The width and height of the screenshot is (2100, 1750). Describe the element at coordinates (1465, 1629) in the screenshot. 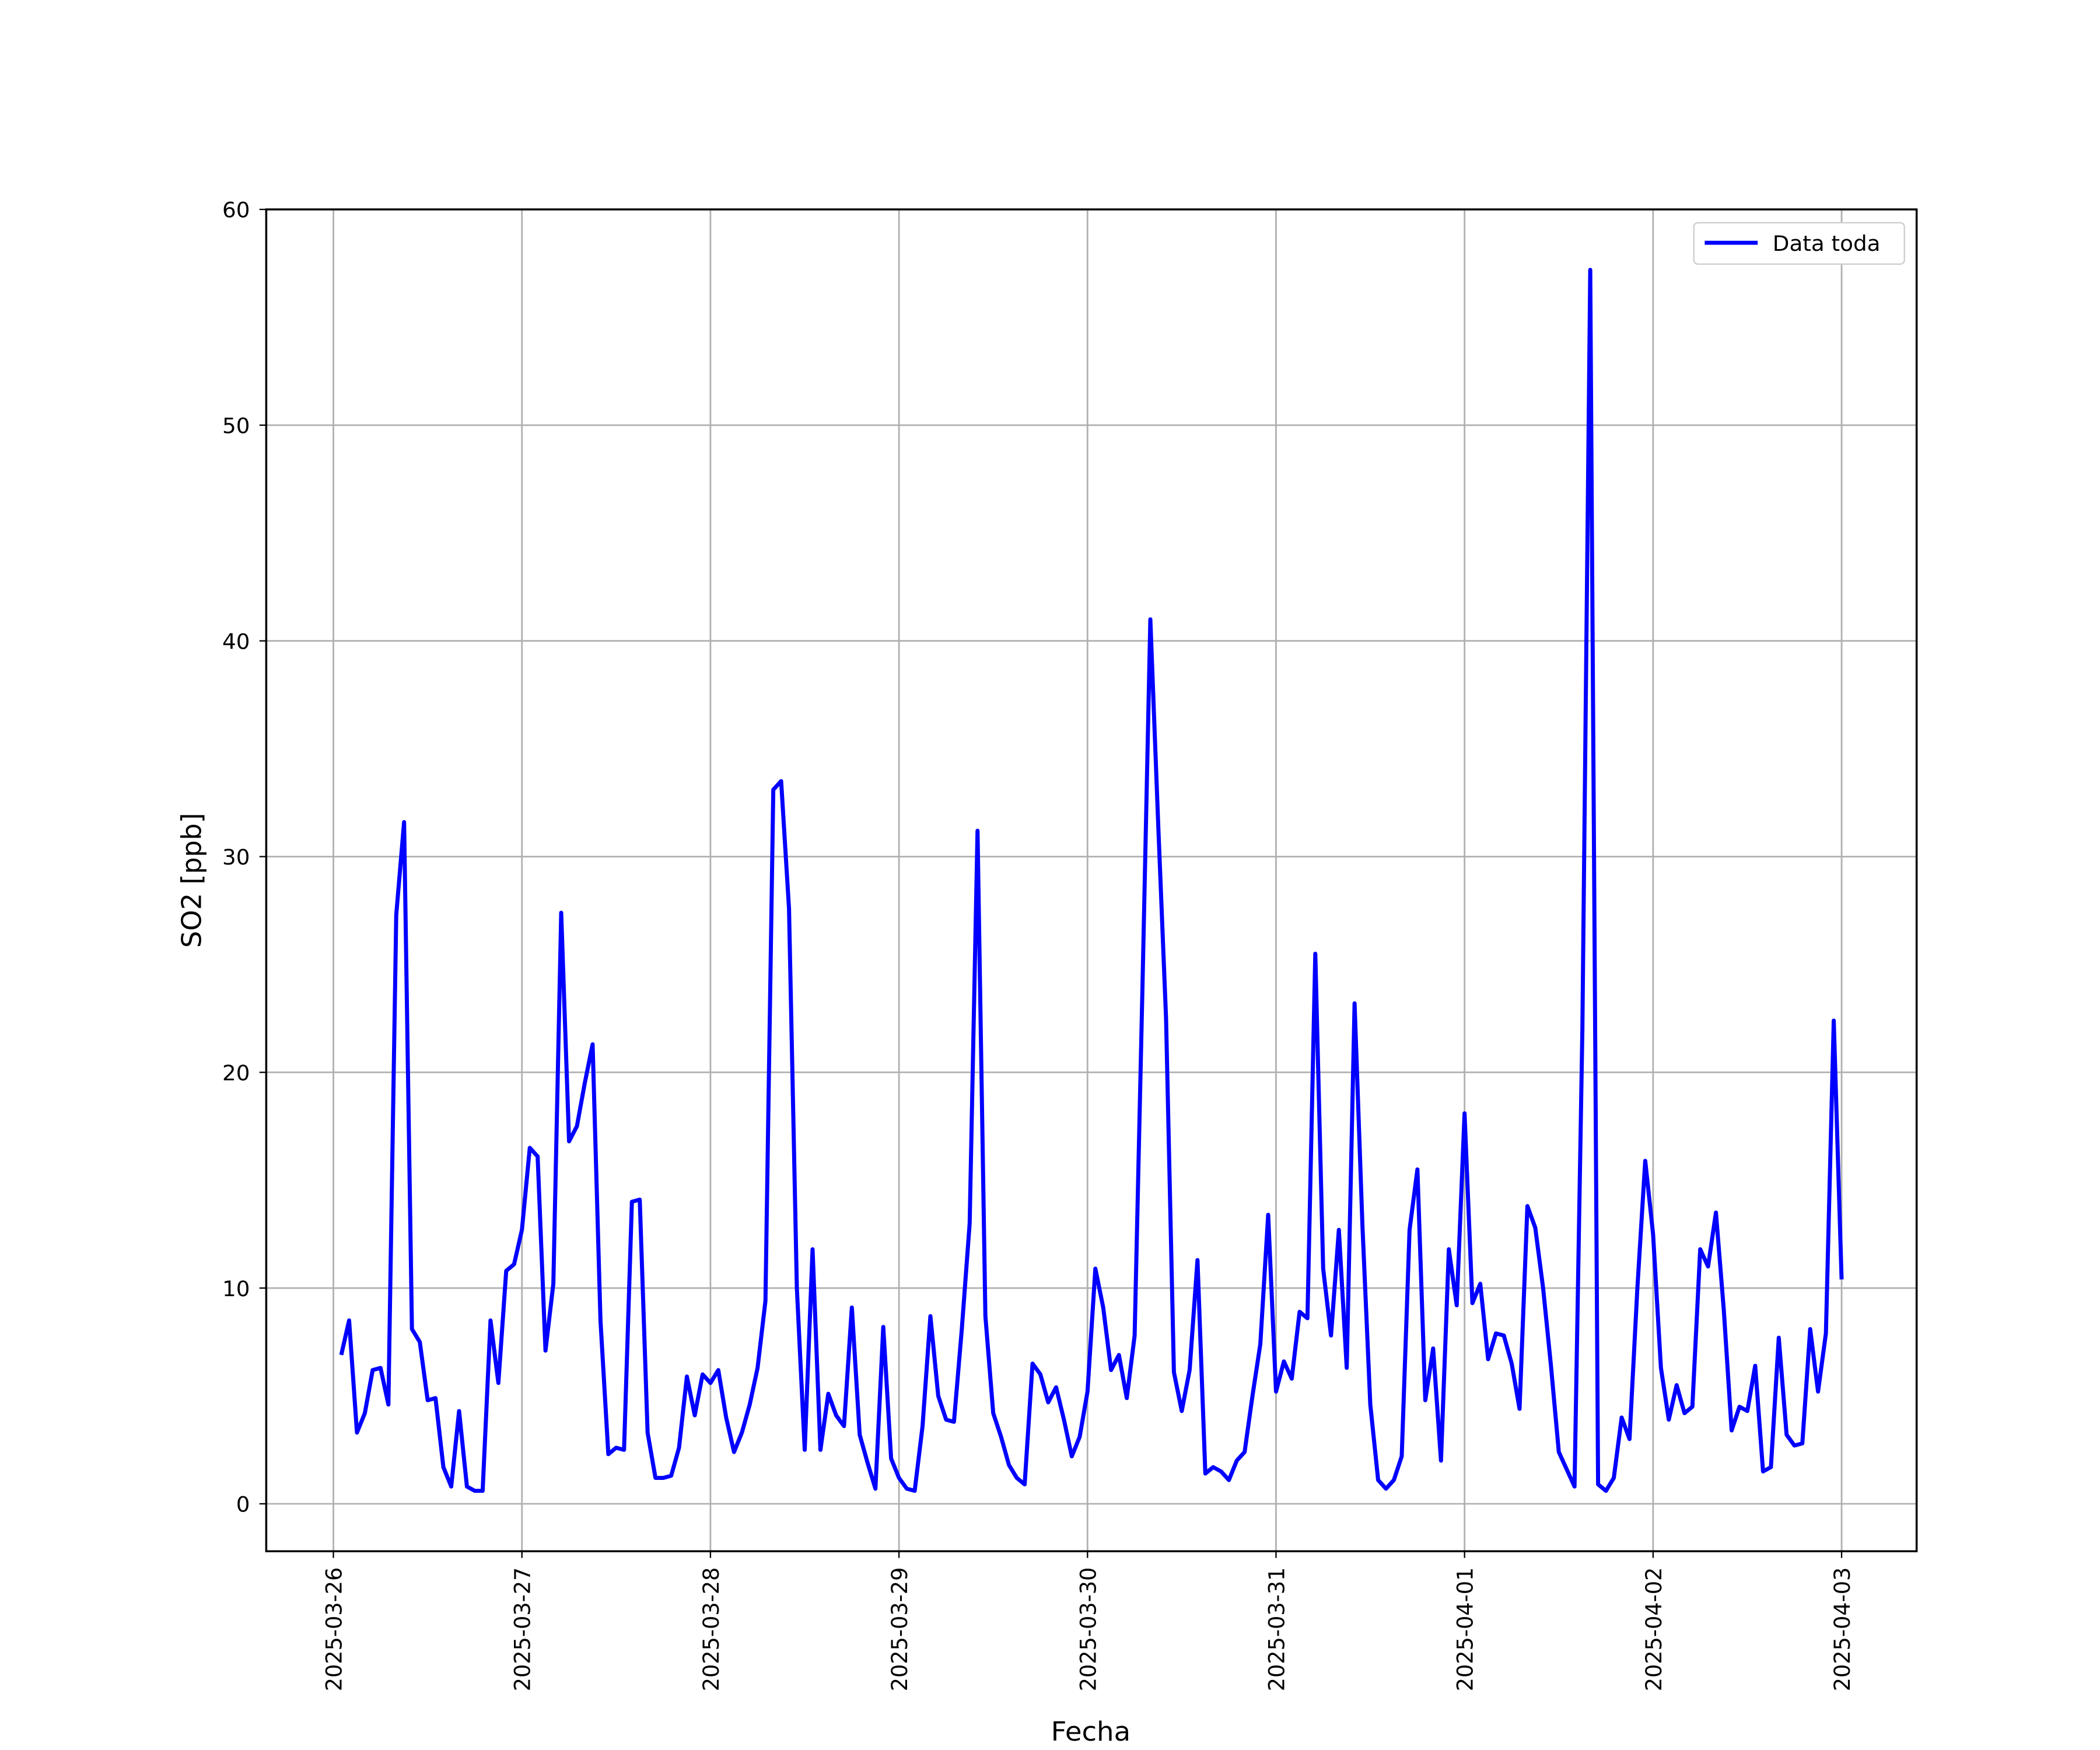

I see `x-tick-label: 2025-04-01` at that location.